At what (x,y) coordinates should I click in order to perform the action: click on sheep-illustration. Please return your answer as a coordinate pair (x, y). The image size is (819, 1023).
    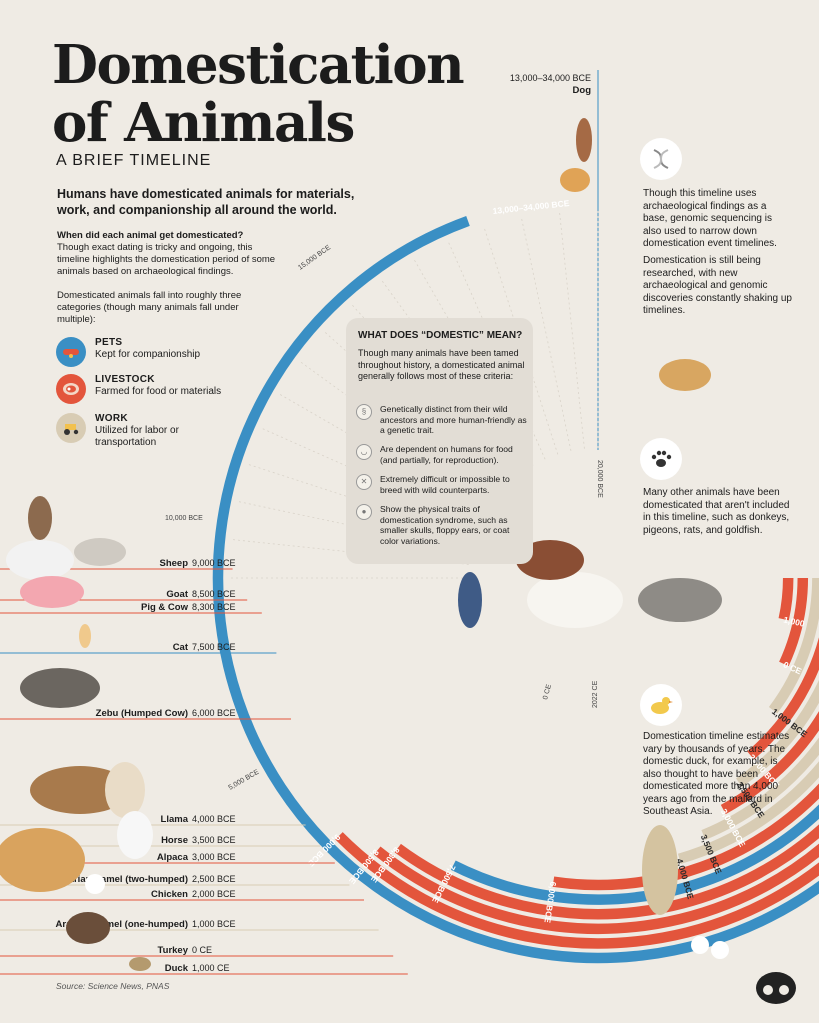
    Looking at the image, I should click on (40, 560).